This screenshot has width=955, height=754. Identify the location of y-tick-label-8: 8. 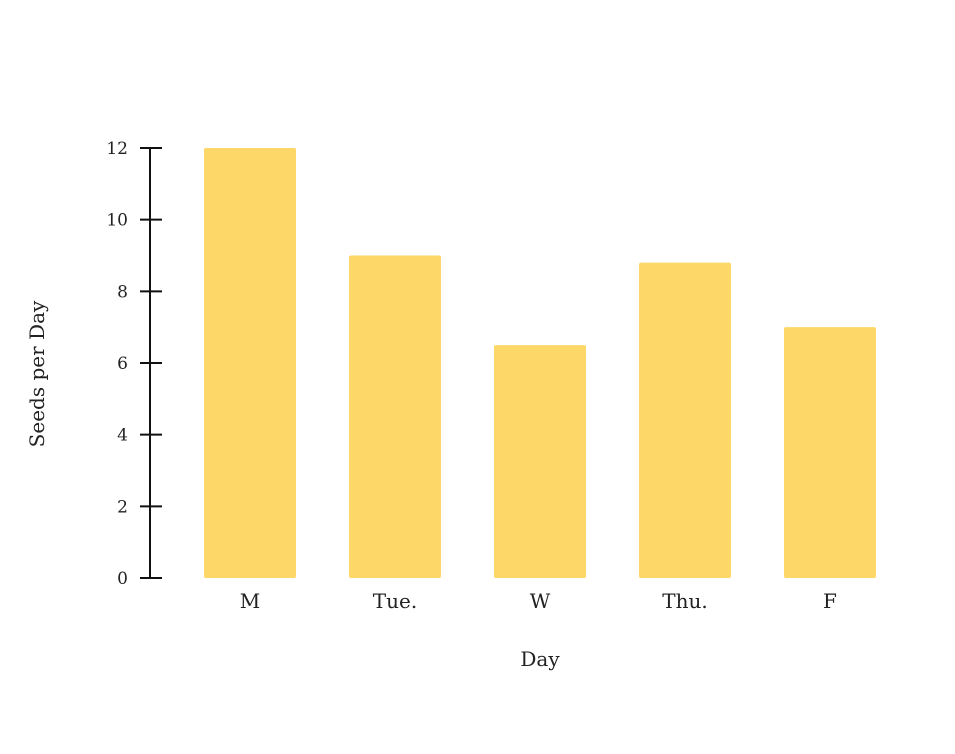
(122, 292).